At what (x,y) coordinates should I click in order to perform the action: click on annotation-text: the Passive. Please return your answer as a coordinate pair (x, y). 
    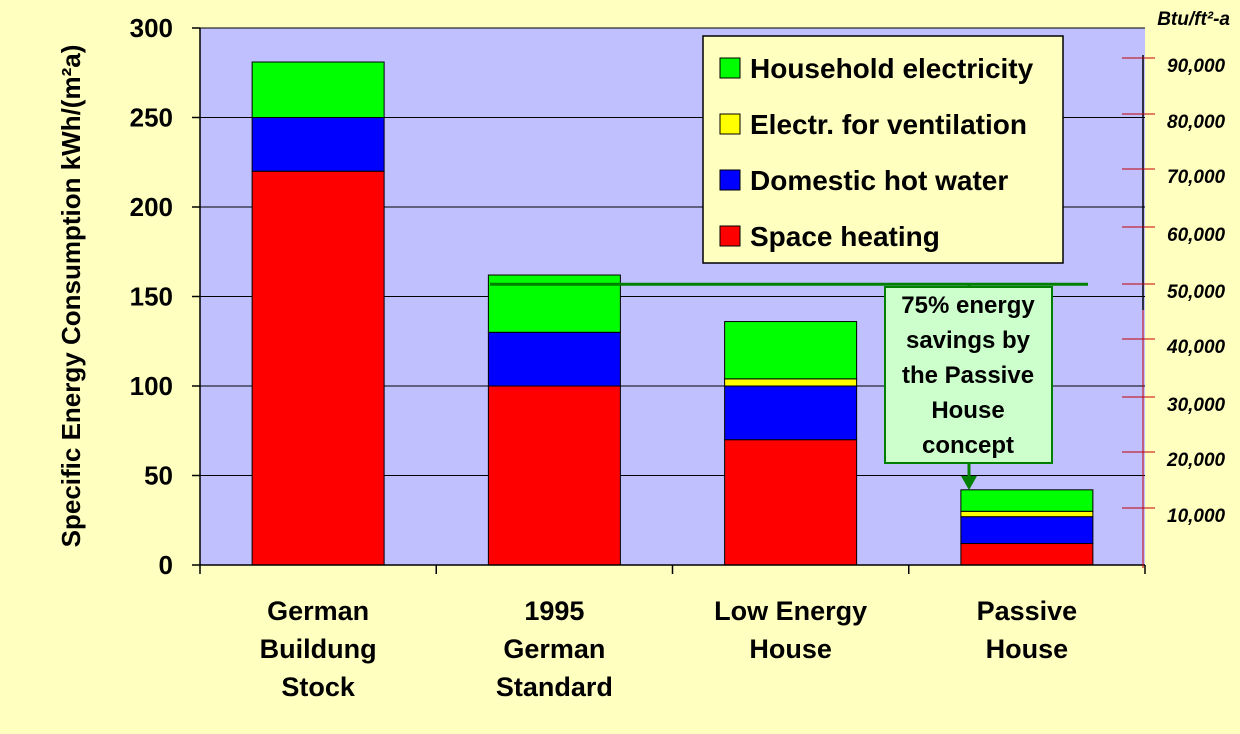
    Looking at the image, I should click on (968, 375).